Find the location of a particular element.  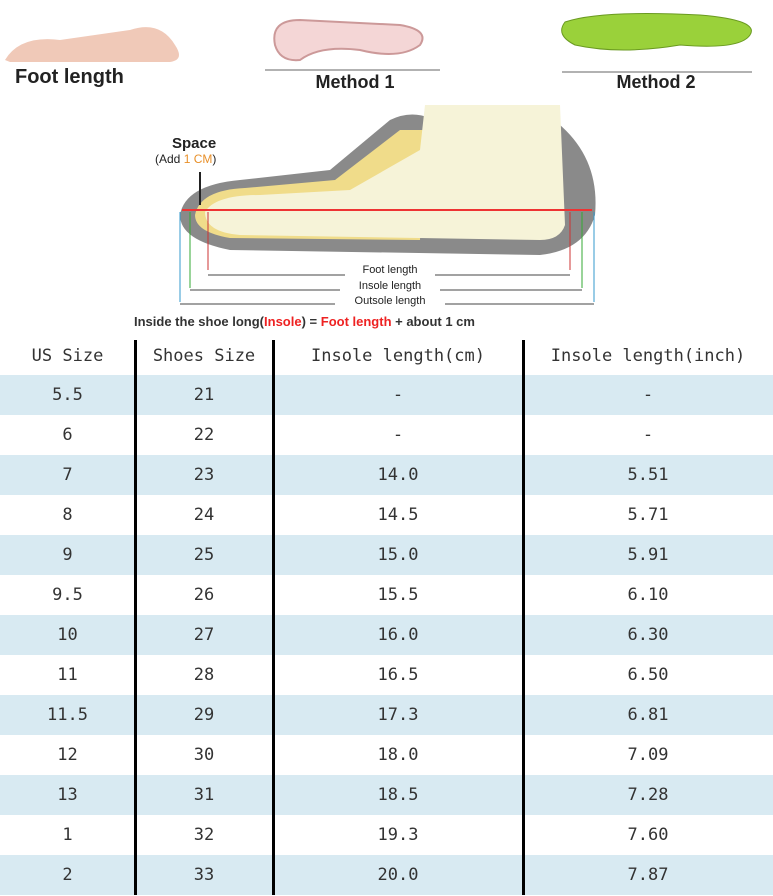

table-row: 5.5 21 - - is located at coordinates (386, 395).